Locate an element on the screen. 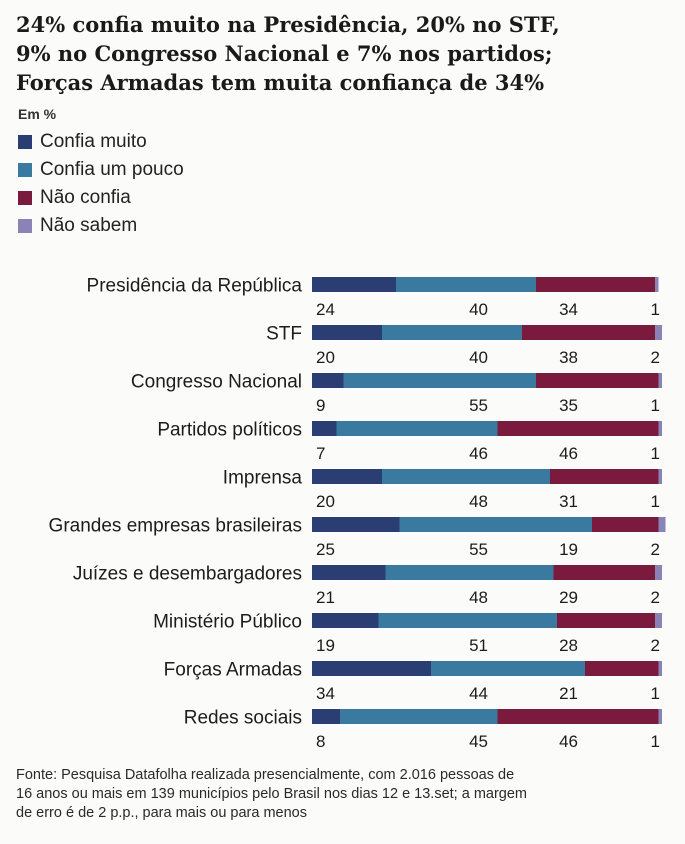 The image size is (685, 844). data-label: 31 is located at coordinates (568, 501).